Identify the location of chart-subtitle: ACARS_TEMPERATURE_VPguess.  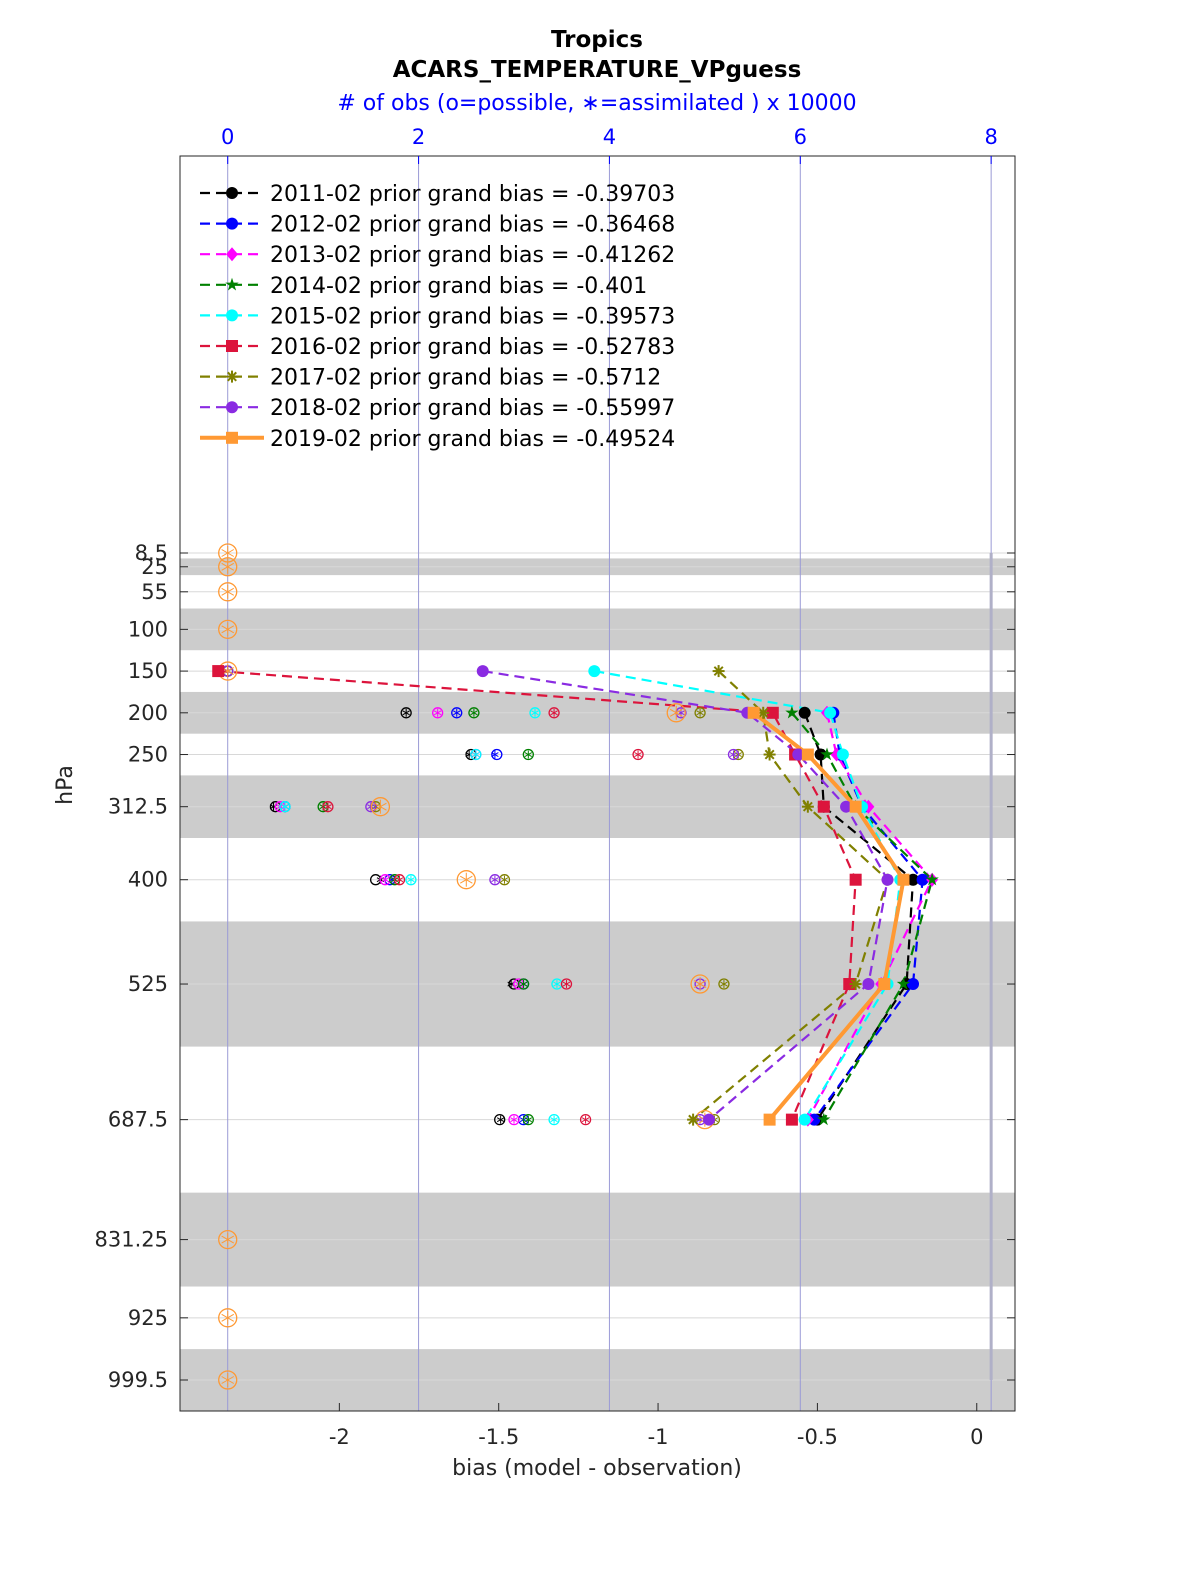
(597, 70).